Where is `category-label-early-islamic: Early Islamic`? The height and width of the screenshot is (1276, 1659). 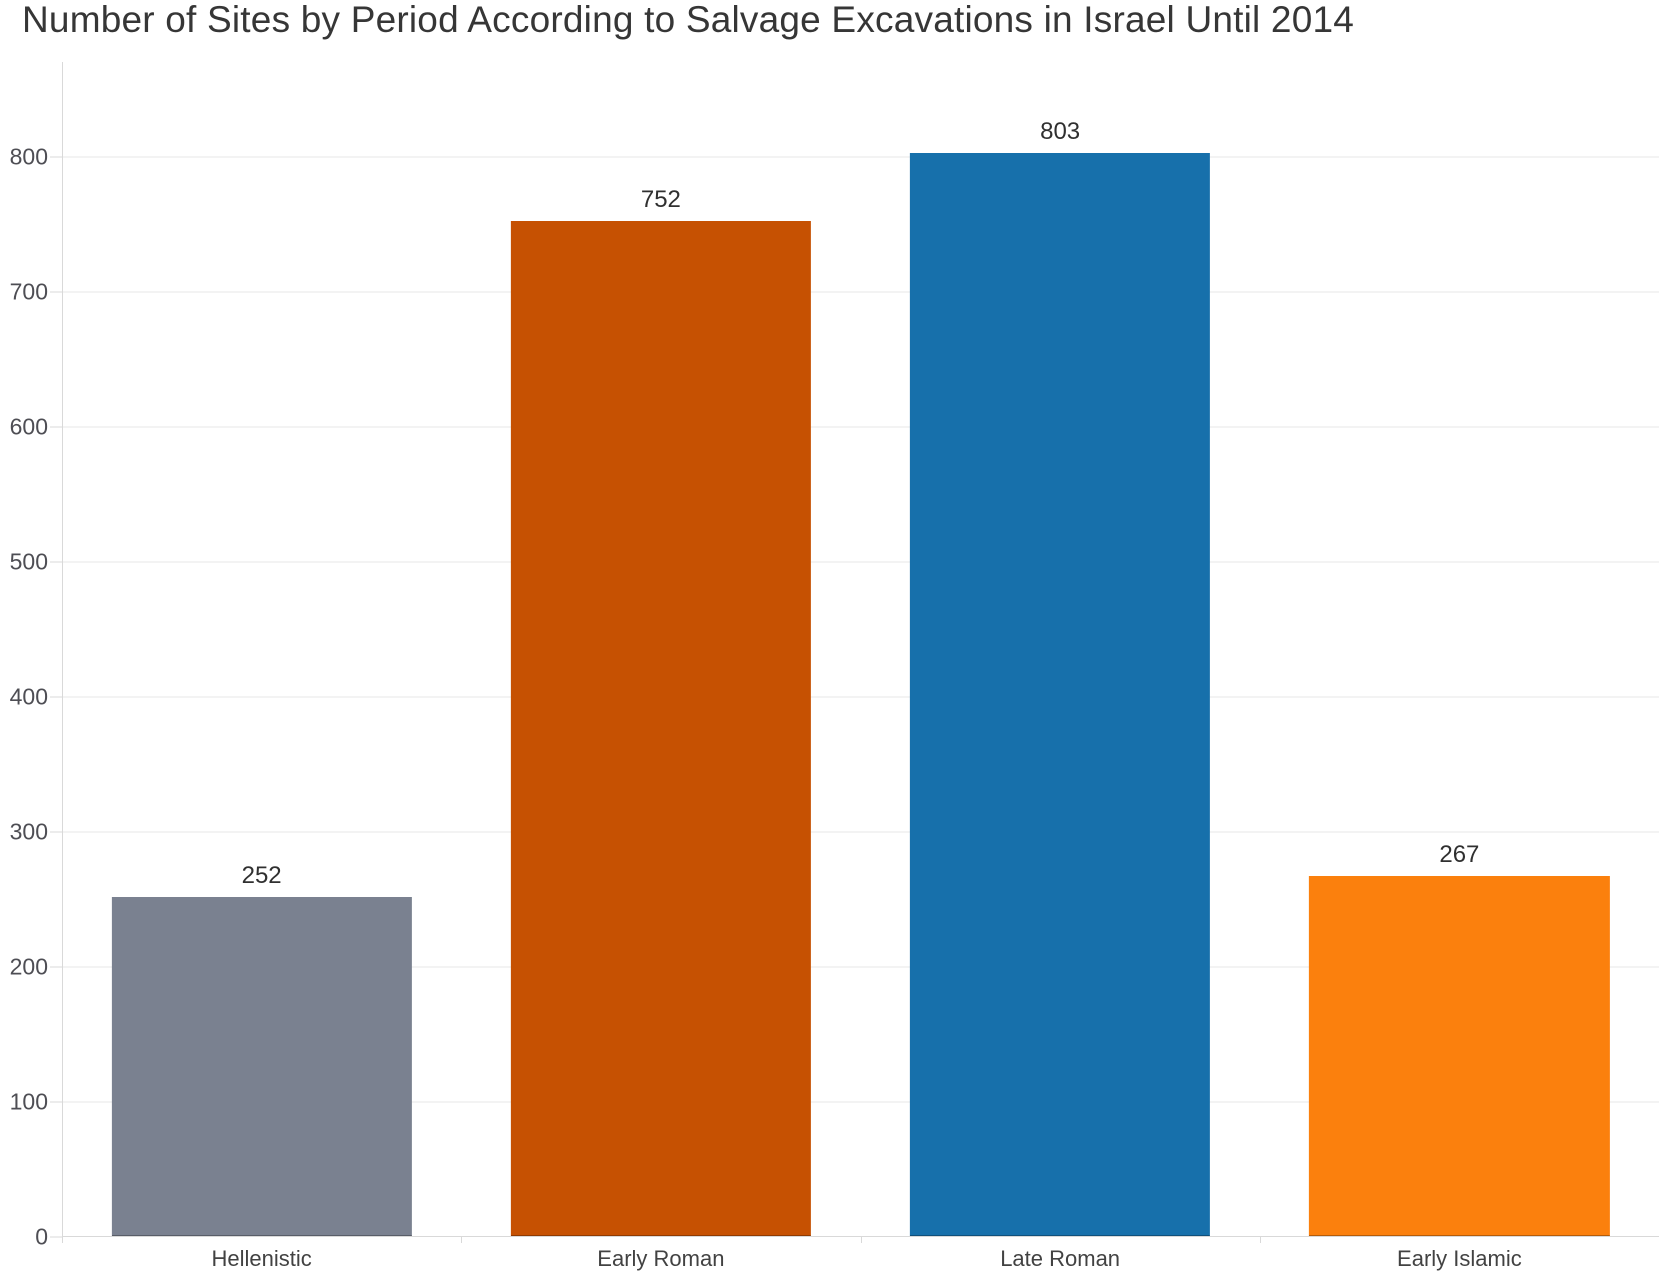
category-label-early-islamic: Early Islamic is located at coordinates (1459, 1258).